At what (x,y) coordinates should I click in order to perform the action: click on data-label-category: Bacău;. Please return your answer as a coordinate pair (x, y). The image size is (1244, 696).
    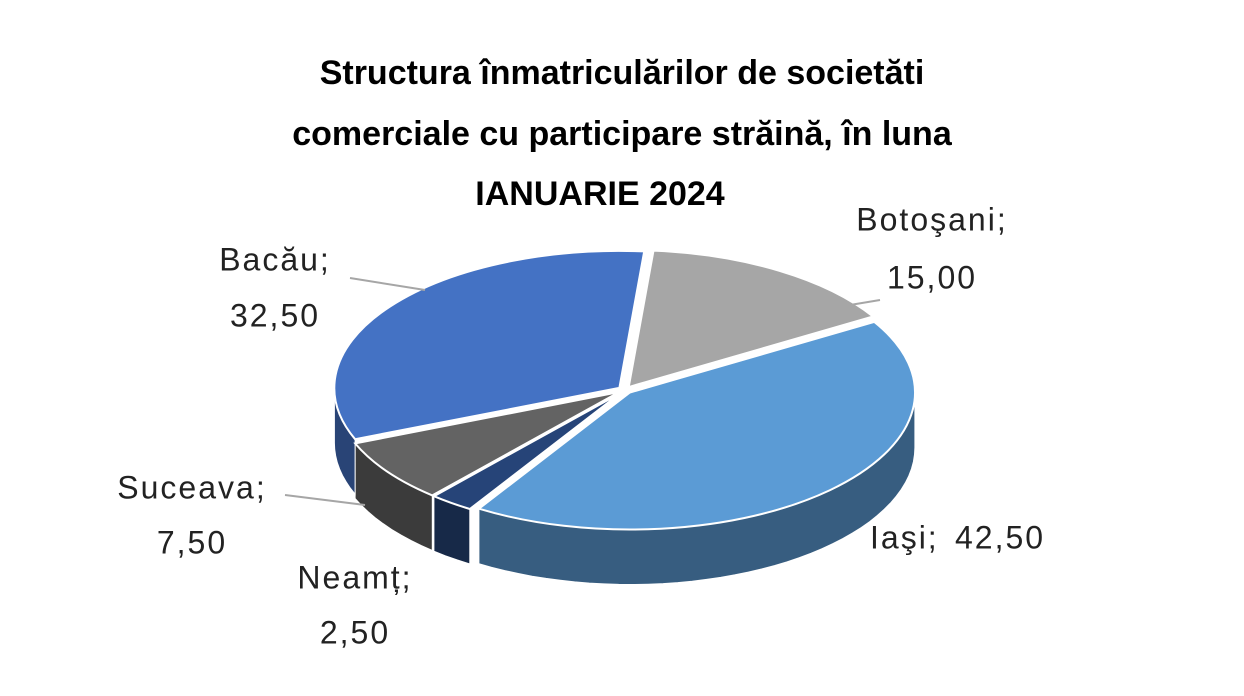
    Looking at the image, I should click on (275, 259).